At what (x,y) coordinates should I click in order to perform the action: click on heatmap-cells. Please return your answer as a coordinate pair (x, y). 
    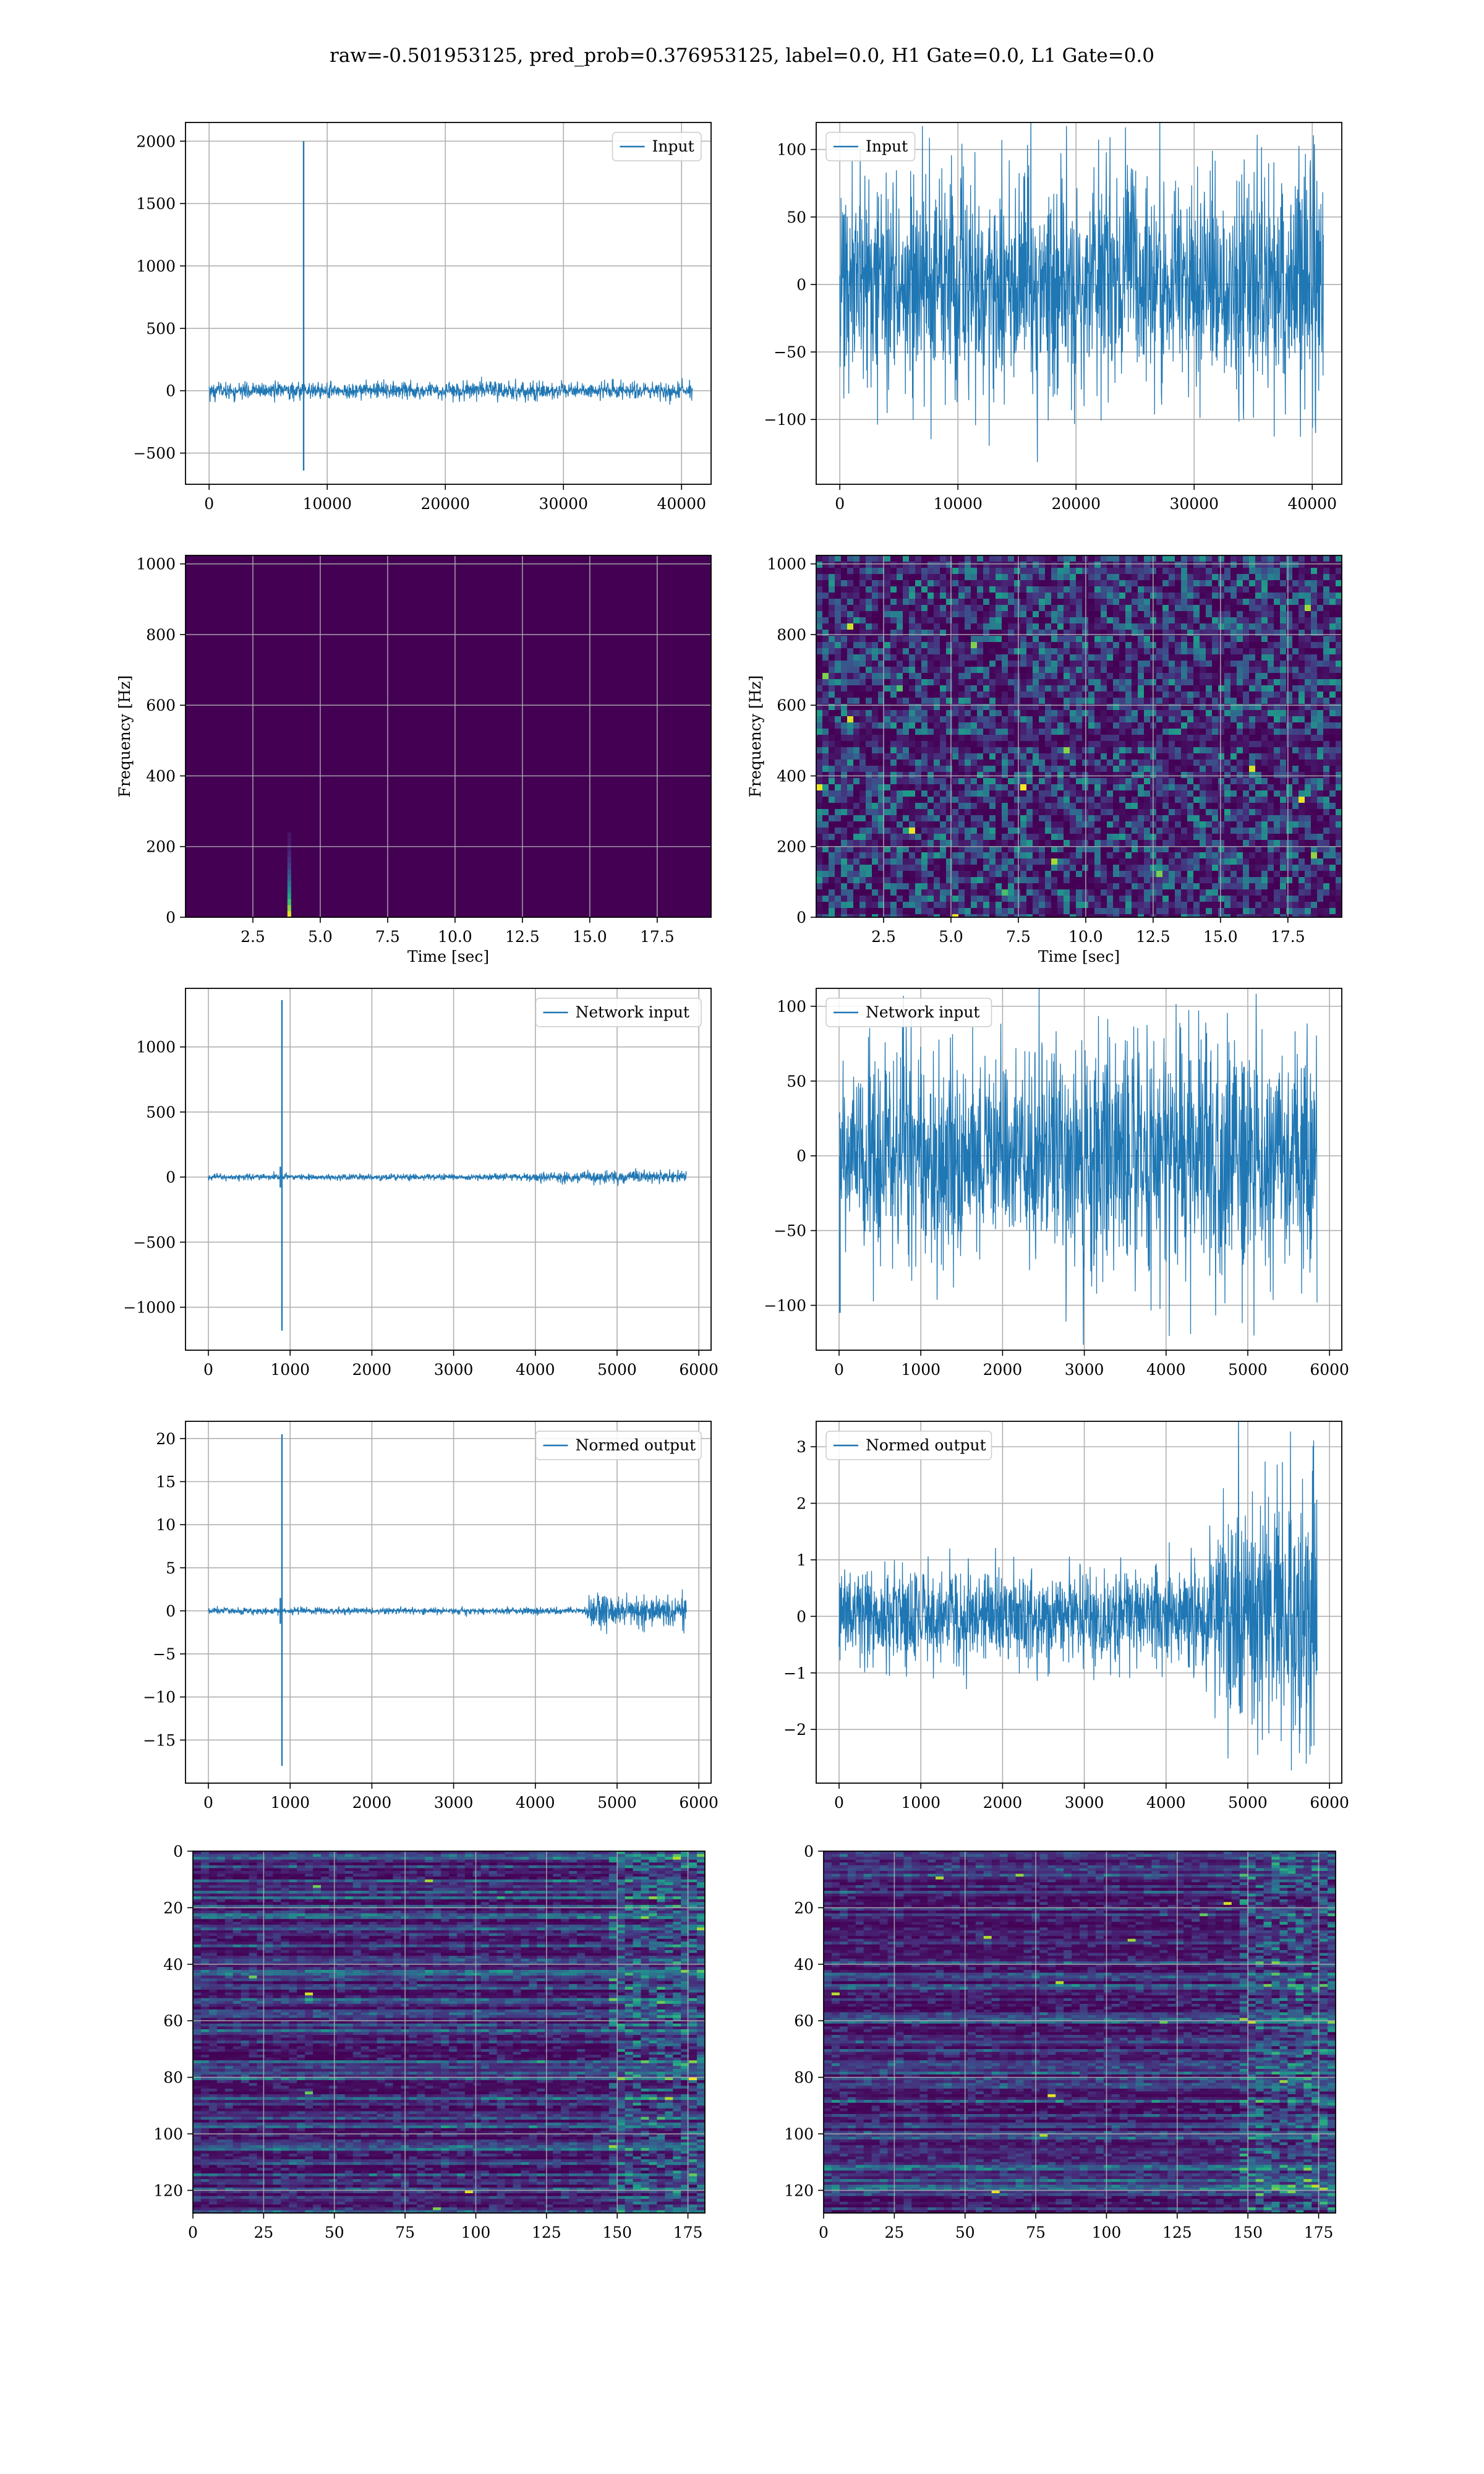
    Looking at the image, I should click on (1079, 736).